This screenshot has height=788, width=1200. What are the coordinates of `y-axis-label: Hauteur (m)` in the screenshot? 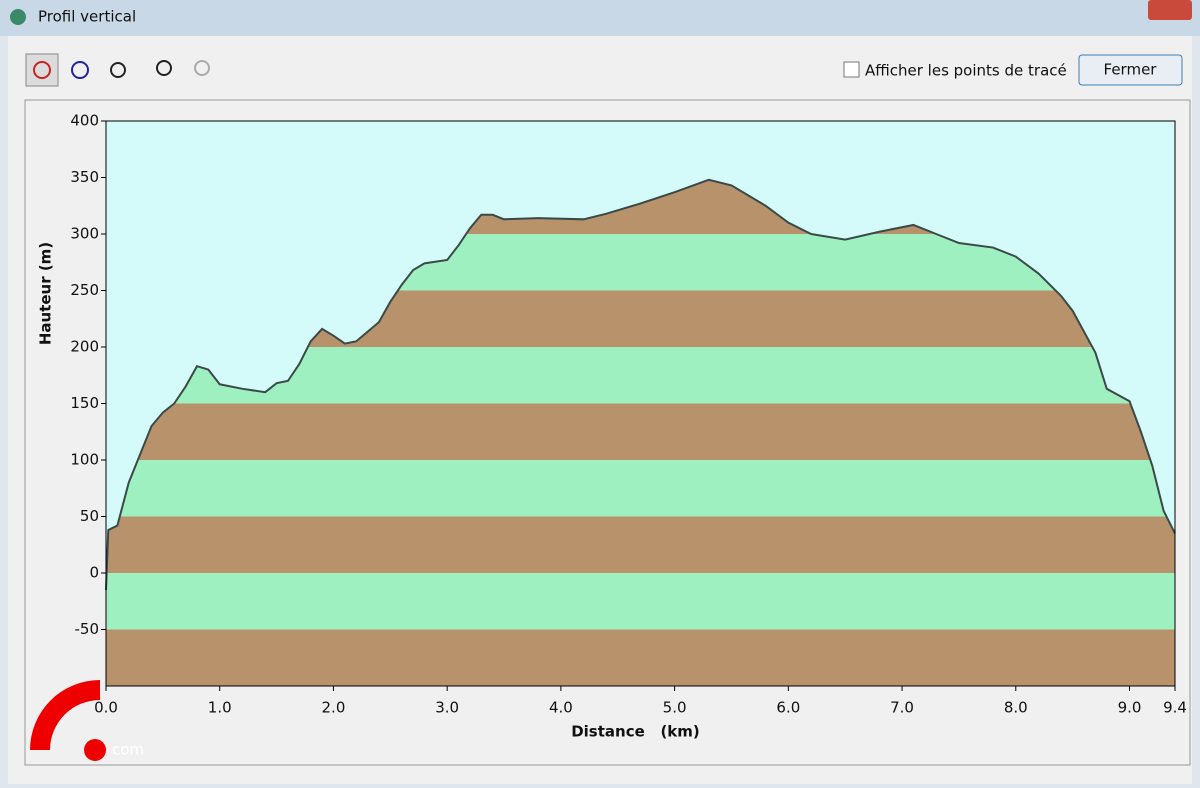 It's located at (46, 293).